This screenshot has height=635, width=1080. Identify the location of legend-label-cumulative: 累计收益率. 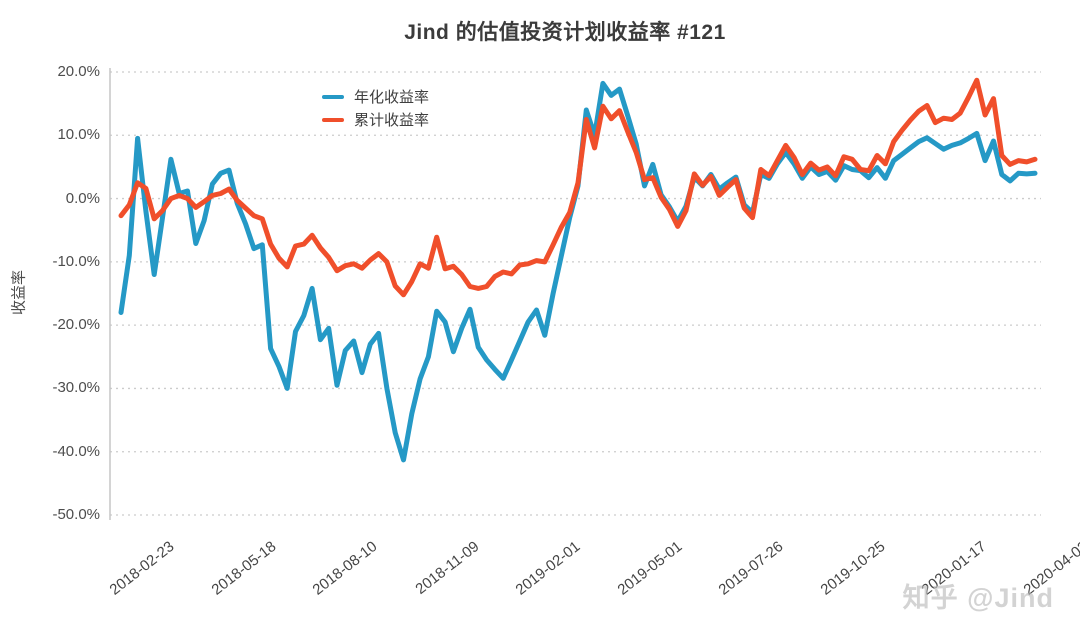
(392, 120).